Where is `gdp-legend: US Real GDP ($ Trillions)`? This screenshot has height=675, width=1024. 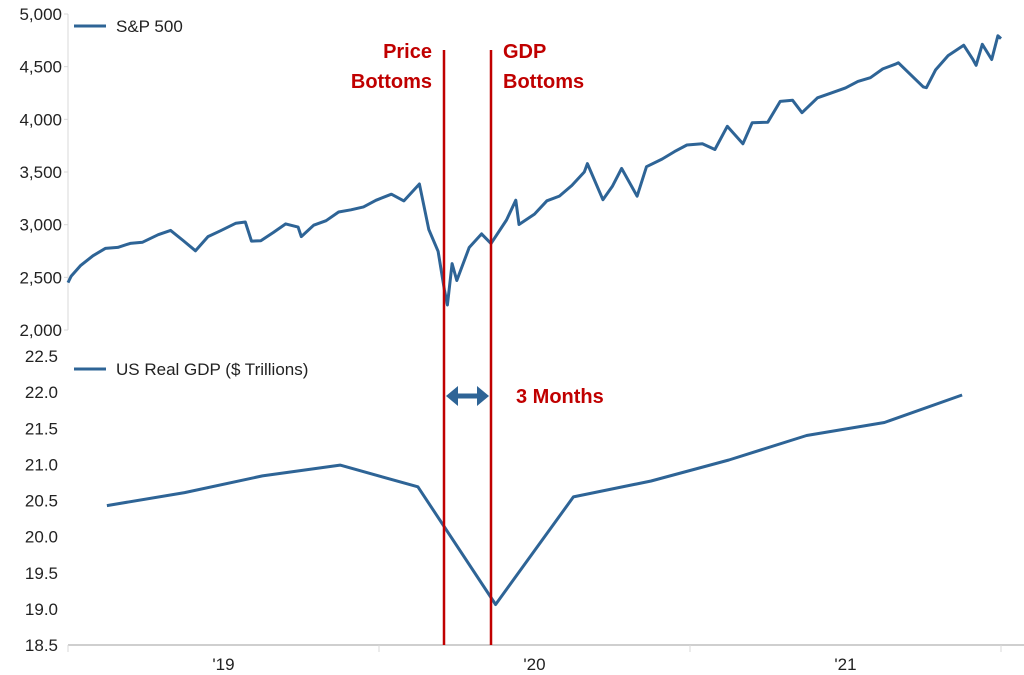 gdp-legend: US Real GDP ($ Trillions) is located at coordinates (191, 369).